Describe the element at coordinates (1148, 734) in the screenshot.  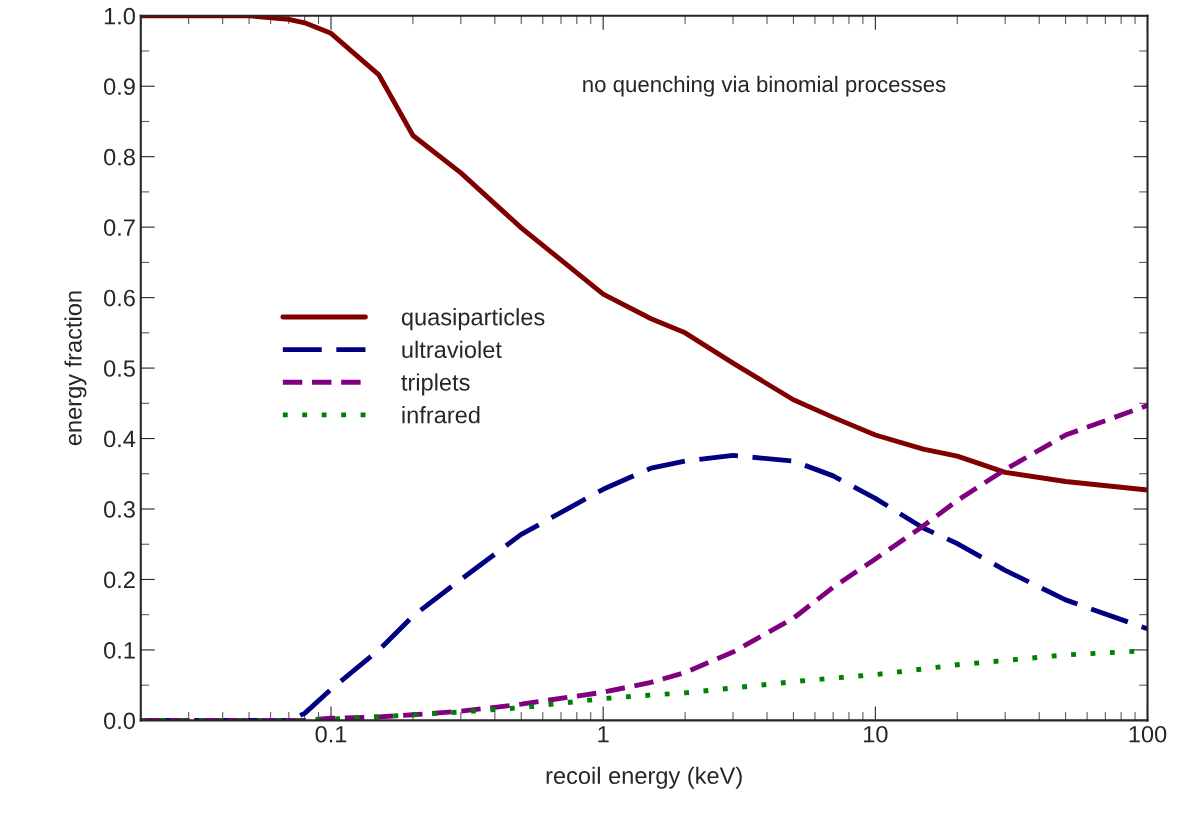
I see `x-tick-label: 100` at that location.